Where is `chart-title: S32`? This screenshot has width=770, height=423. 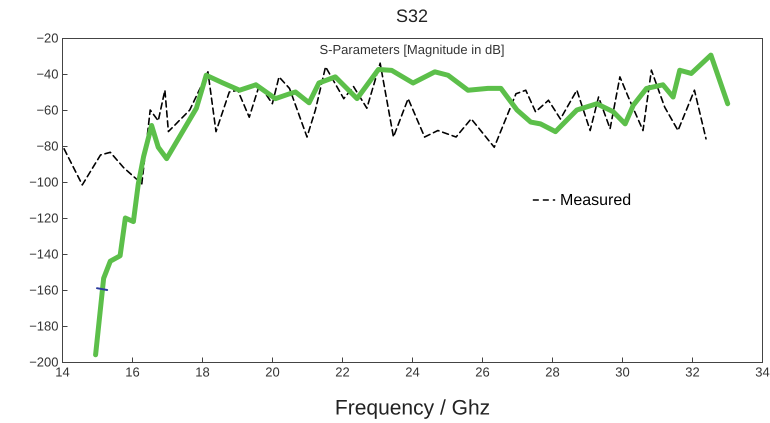
chart-title: S32 is located at coordinates (412, 16).